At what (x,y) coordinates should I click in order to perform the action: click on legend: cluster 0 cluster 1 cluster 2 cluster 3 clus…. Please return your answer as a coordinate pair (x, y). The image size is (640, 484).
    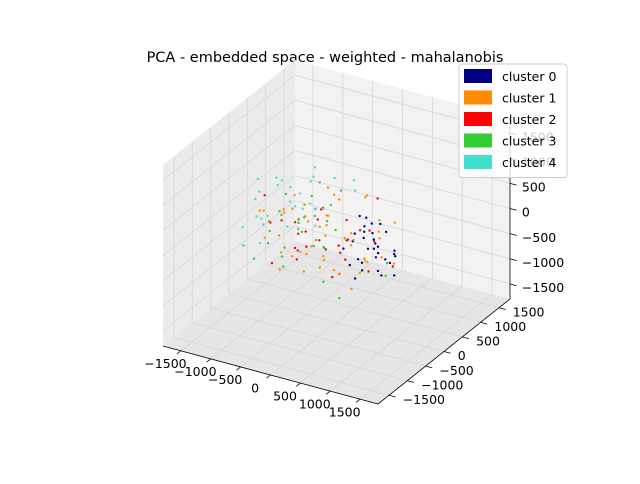
    Looking at the image, I should click on (513, 120).